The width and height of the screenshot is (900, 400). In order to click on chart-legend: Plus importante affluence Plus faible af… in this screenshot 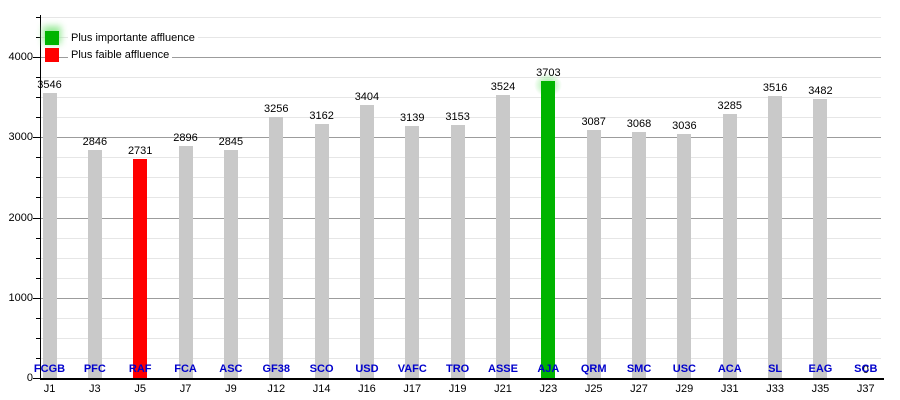, I will do `click(121, 46)`.